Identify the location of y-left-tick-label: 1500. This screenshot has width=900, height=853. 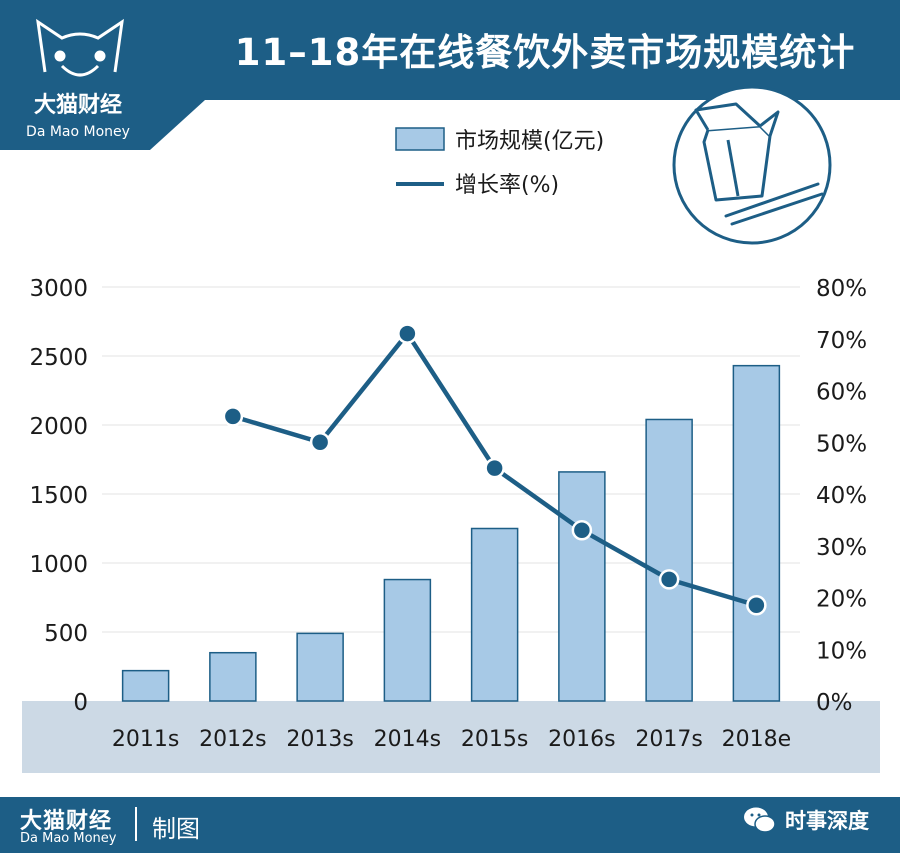
(58, 496).